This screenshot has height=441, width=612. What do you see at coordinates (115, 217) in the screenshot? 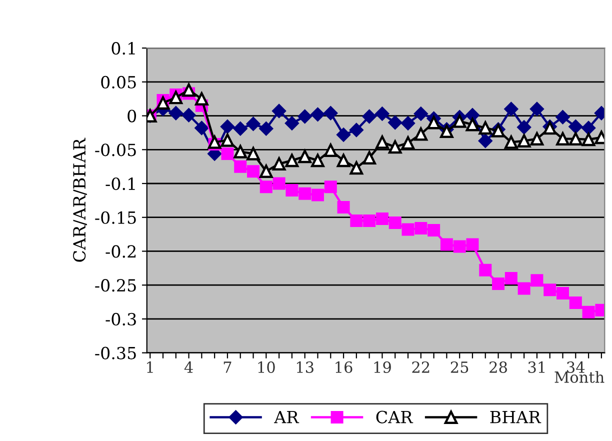
I see `y-tick-label: -0.15` at bounding box center [115, 217].